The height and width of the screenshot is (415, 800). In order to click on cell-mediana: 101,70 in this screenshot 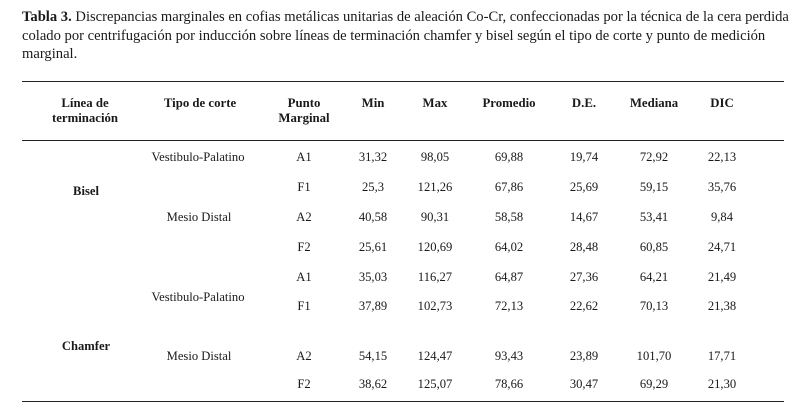, I will do `click(654, 356)`.